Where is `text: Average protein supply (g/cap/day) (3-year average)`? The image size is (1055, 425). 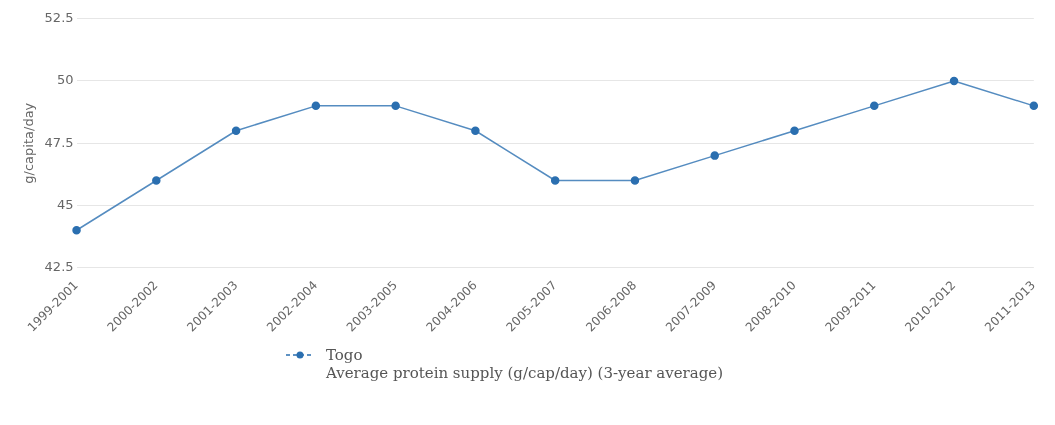 text: Average protein supply (g/cap/day) (3-year average) is located at coordinates (525, 373).